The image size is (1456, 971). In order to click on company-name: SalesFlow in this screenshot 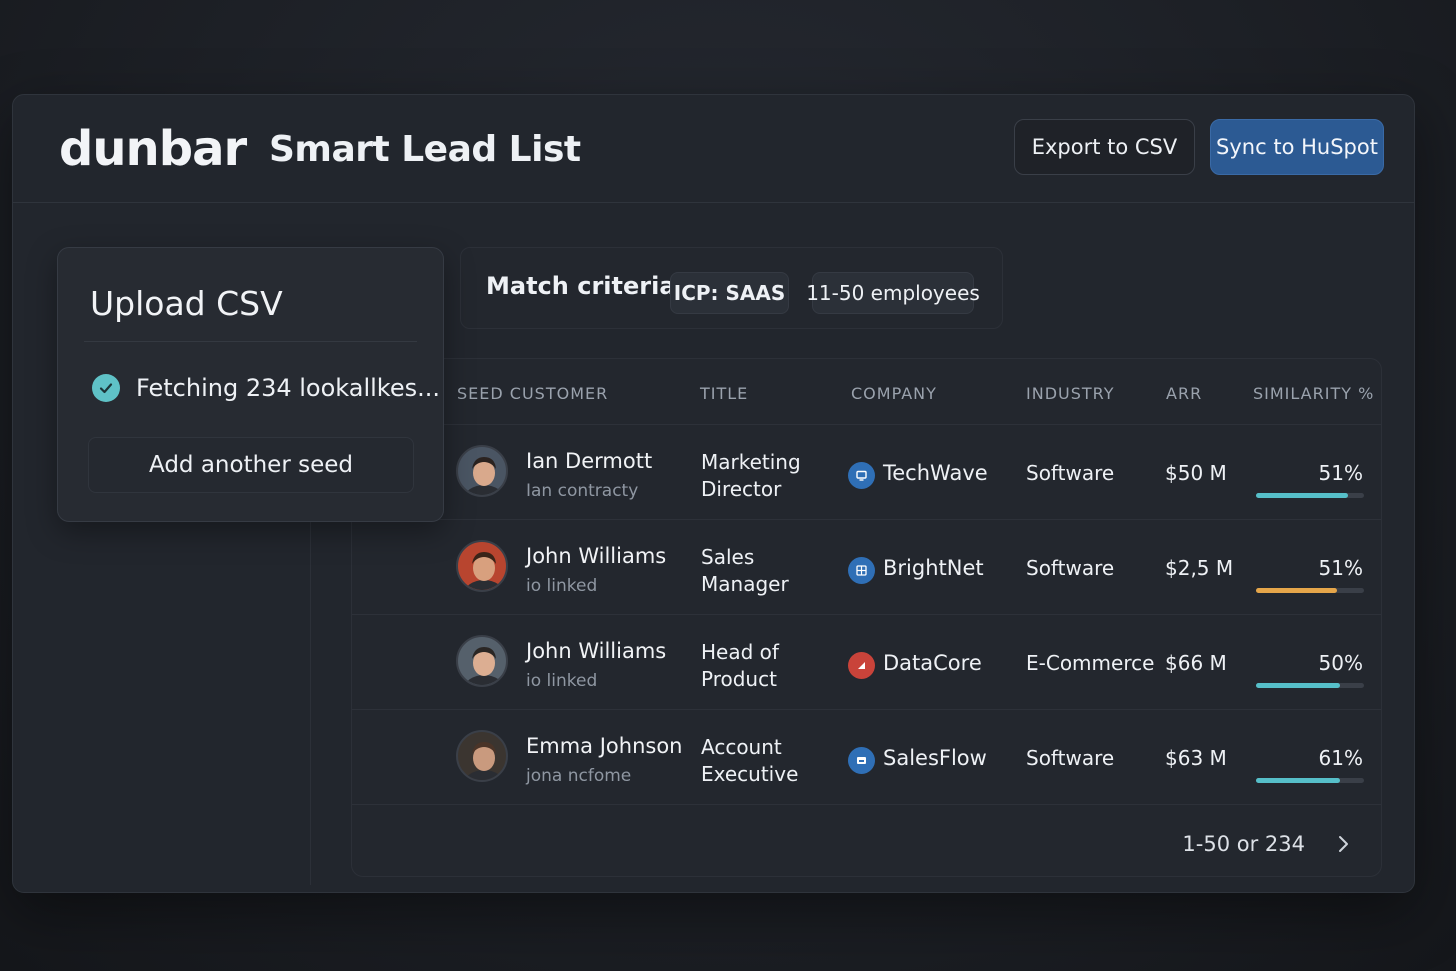, I will do `click(935, 758)`.